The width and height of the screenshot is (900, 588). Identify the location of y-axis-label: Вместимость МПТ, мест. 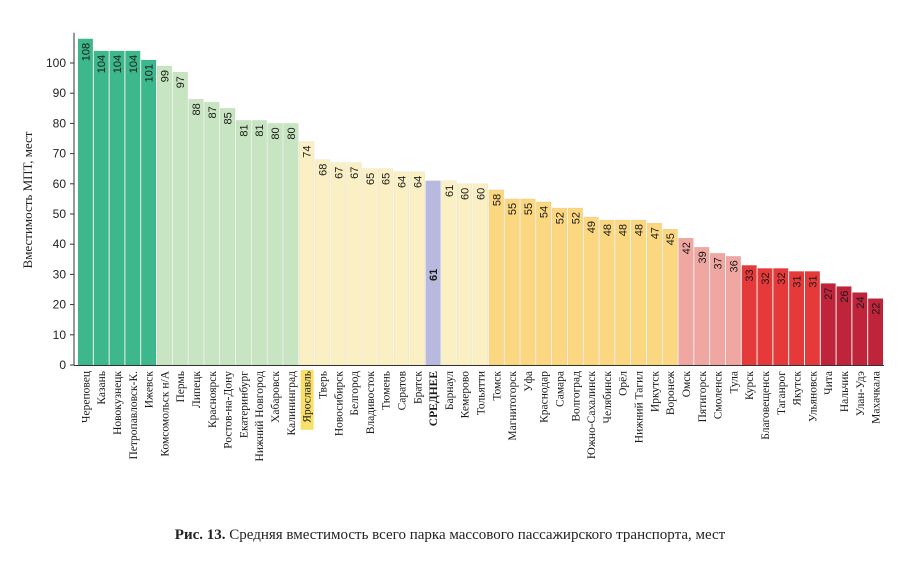
(27, 199).